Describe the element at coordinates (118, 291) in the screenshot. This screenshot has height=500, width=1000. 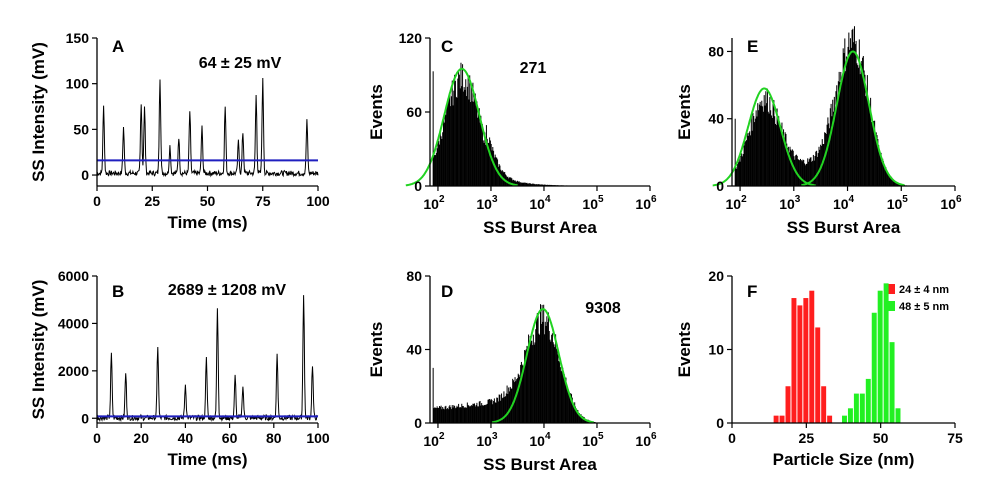
I see `panel-label: B` at that location.